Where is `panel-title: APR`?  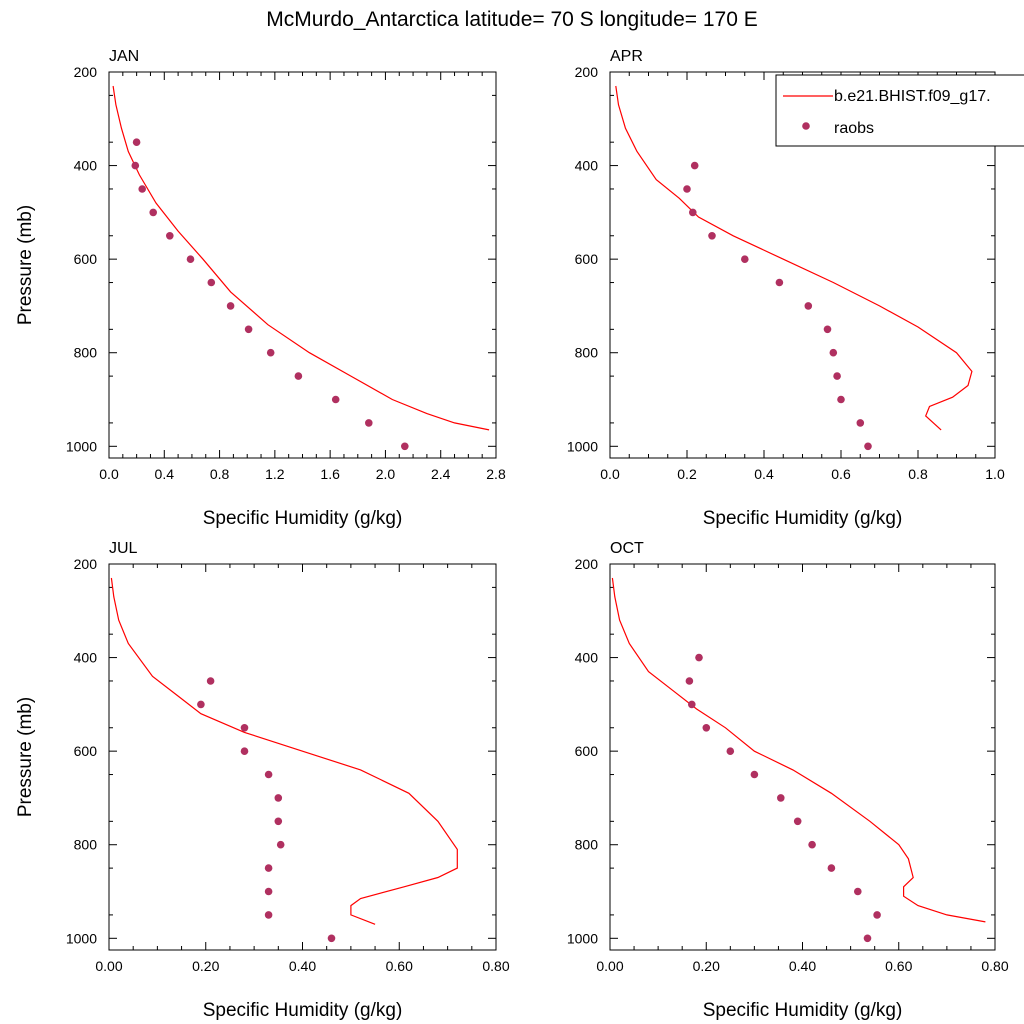 panel-title: APR is located at coordinates (626, 56).